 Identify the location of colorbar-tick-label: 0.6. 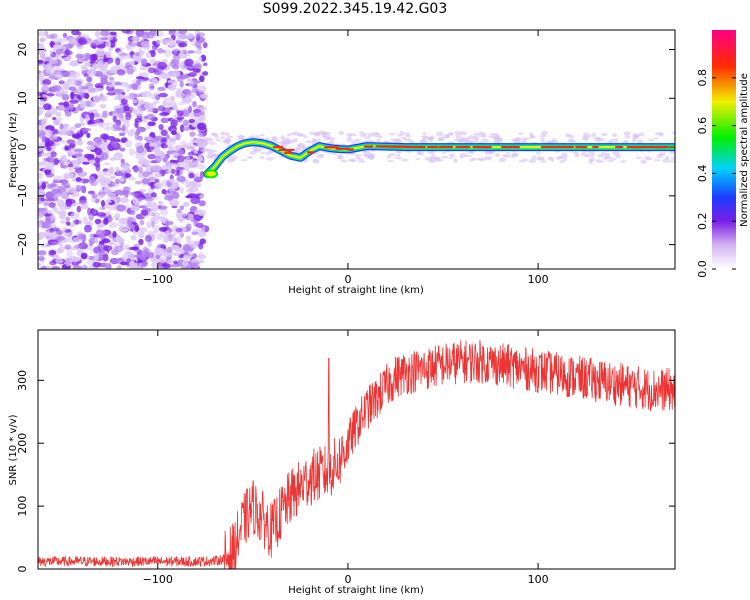
(702, 126).